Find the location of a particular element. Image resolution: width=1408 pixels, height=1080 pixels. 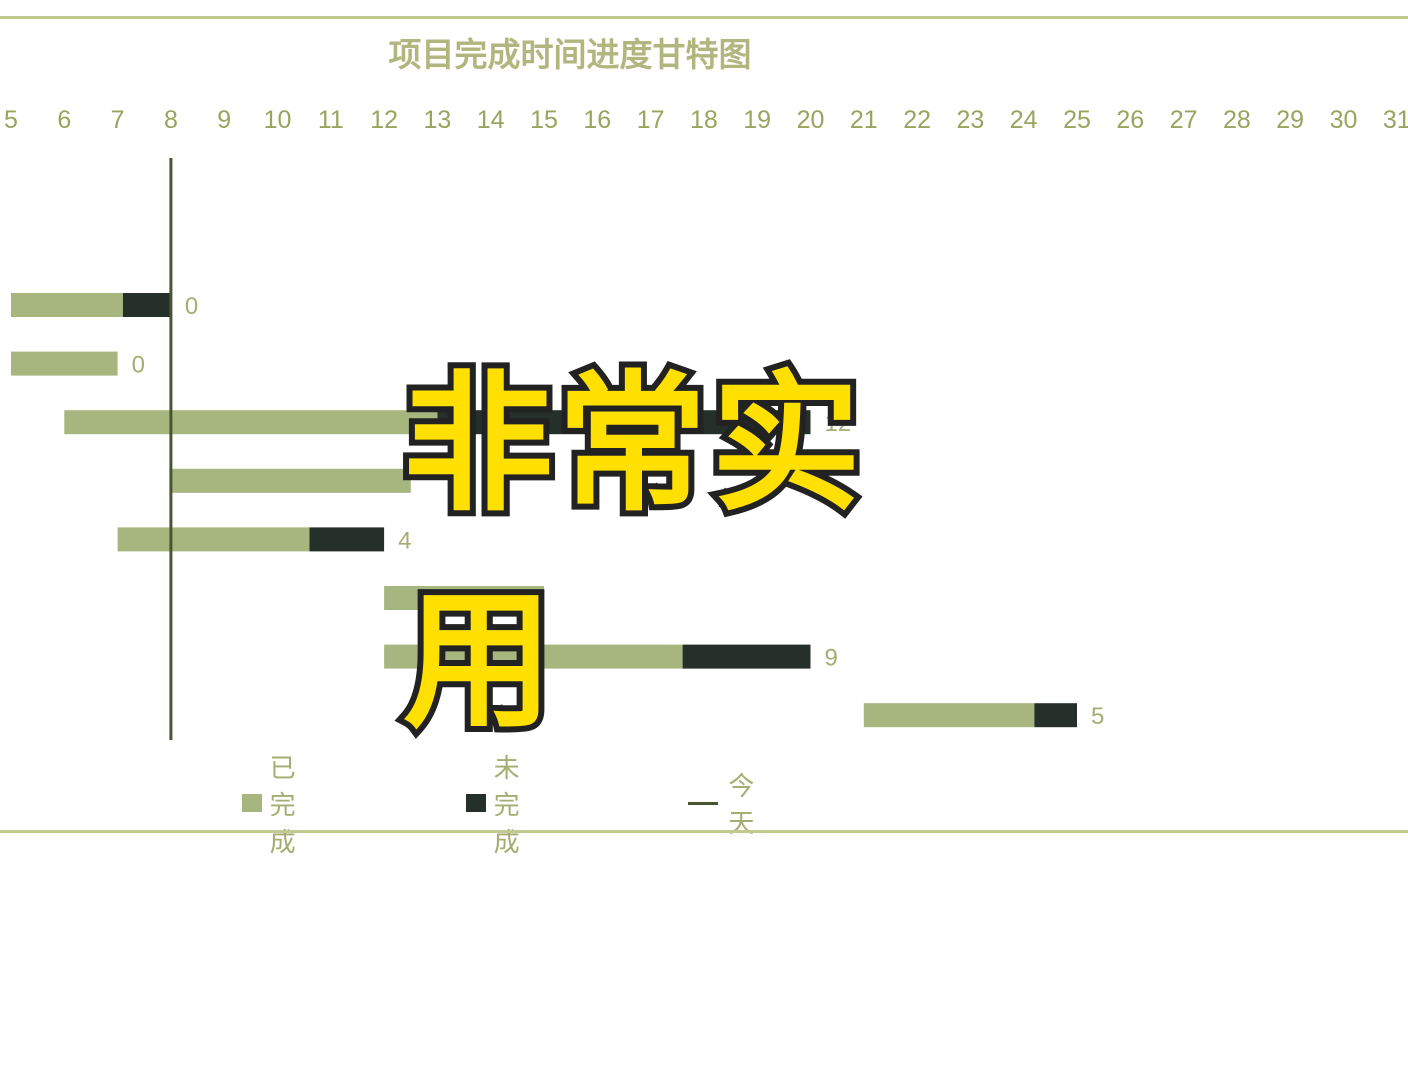

bar-value-label: 5 is located at coordinates (1097, 716).